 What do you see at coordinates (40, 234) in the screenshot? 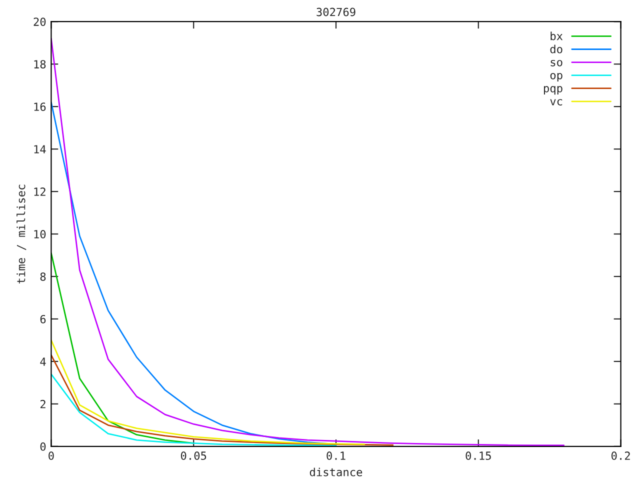
I see `y-tick-label: 10` at bounding box center [40, 234].